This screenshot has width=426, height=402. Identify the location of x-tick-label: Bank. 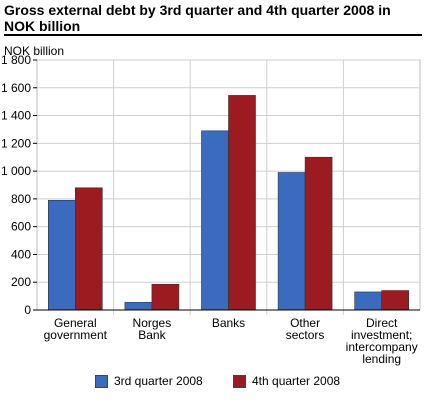
(152, 335).